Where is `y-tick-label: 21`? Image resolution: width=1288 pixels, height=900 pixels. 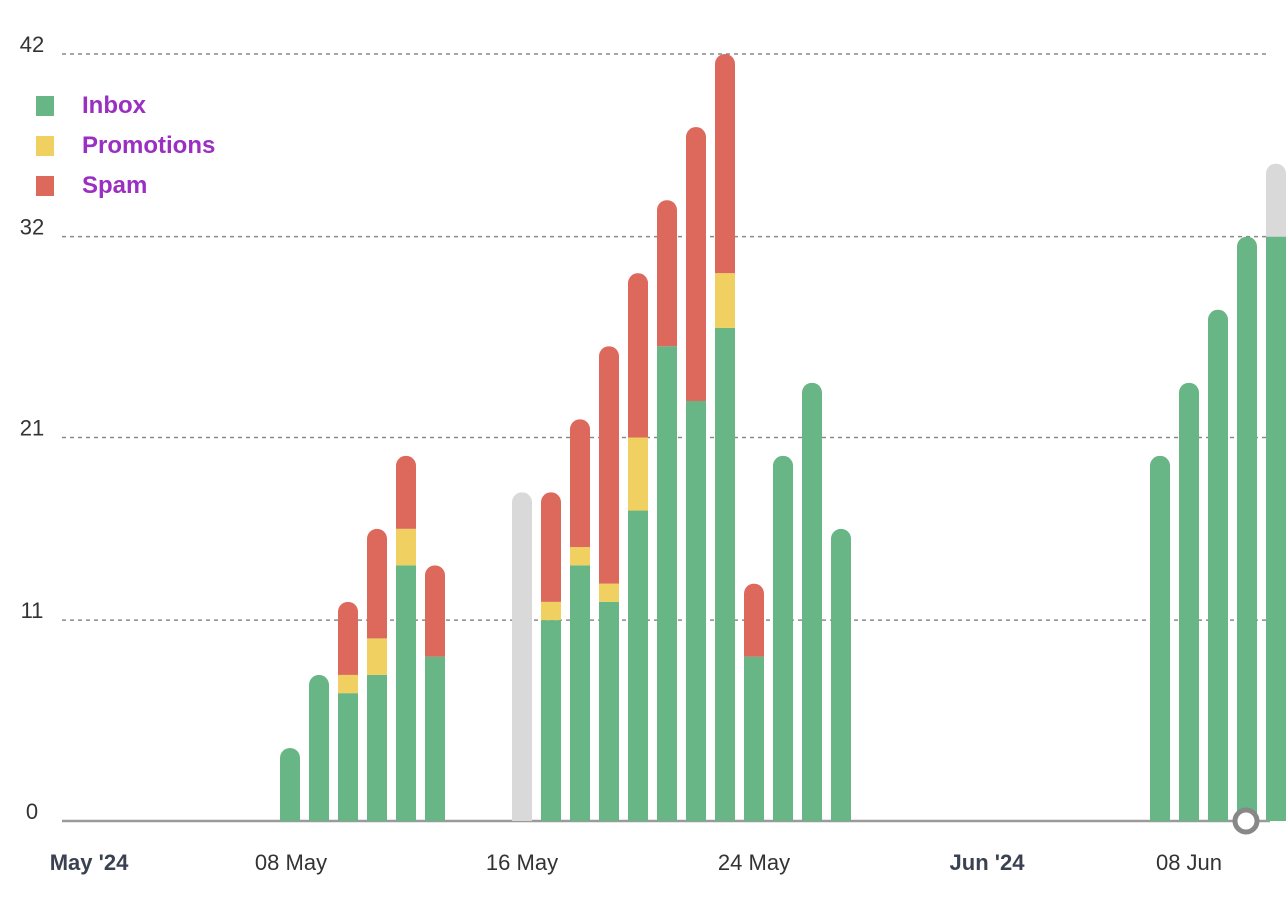 y-tick-label: 21 is located at coordinates (32, 428).